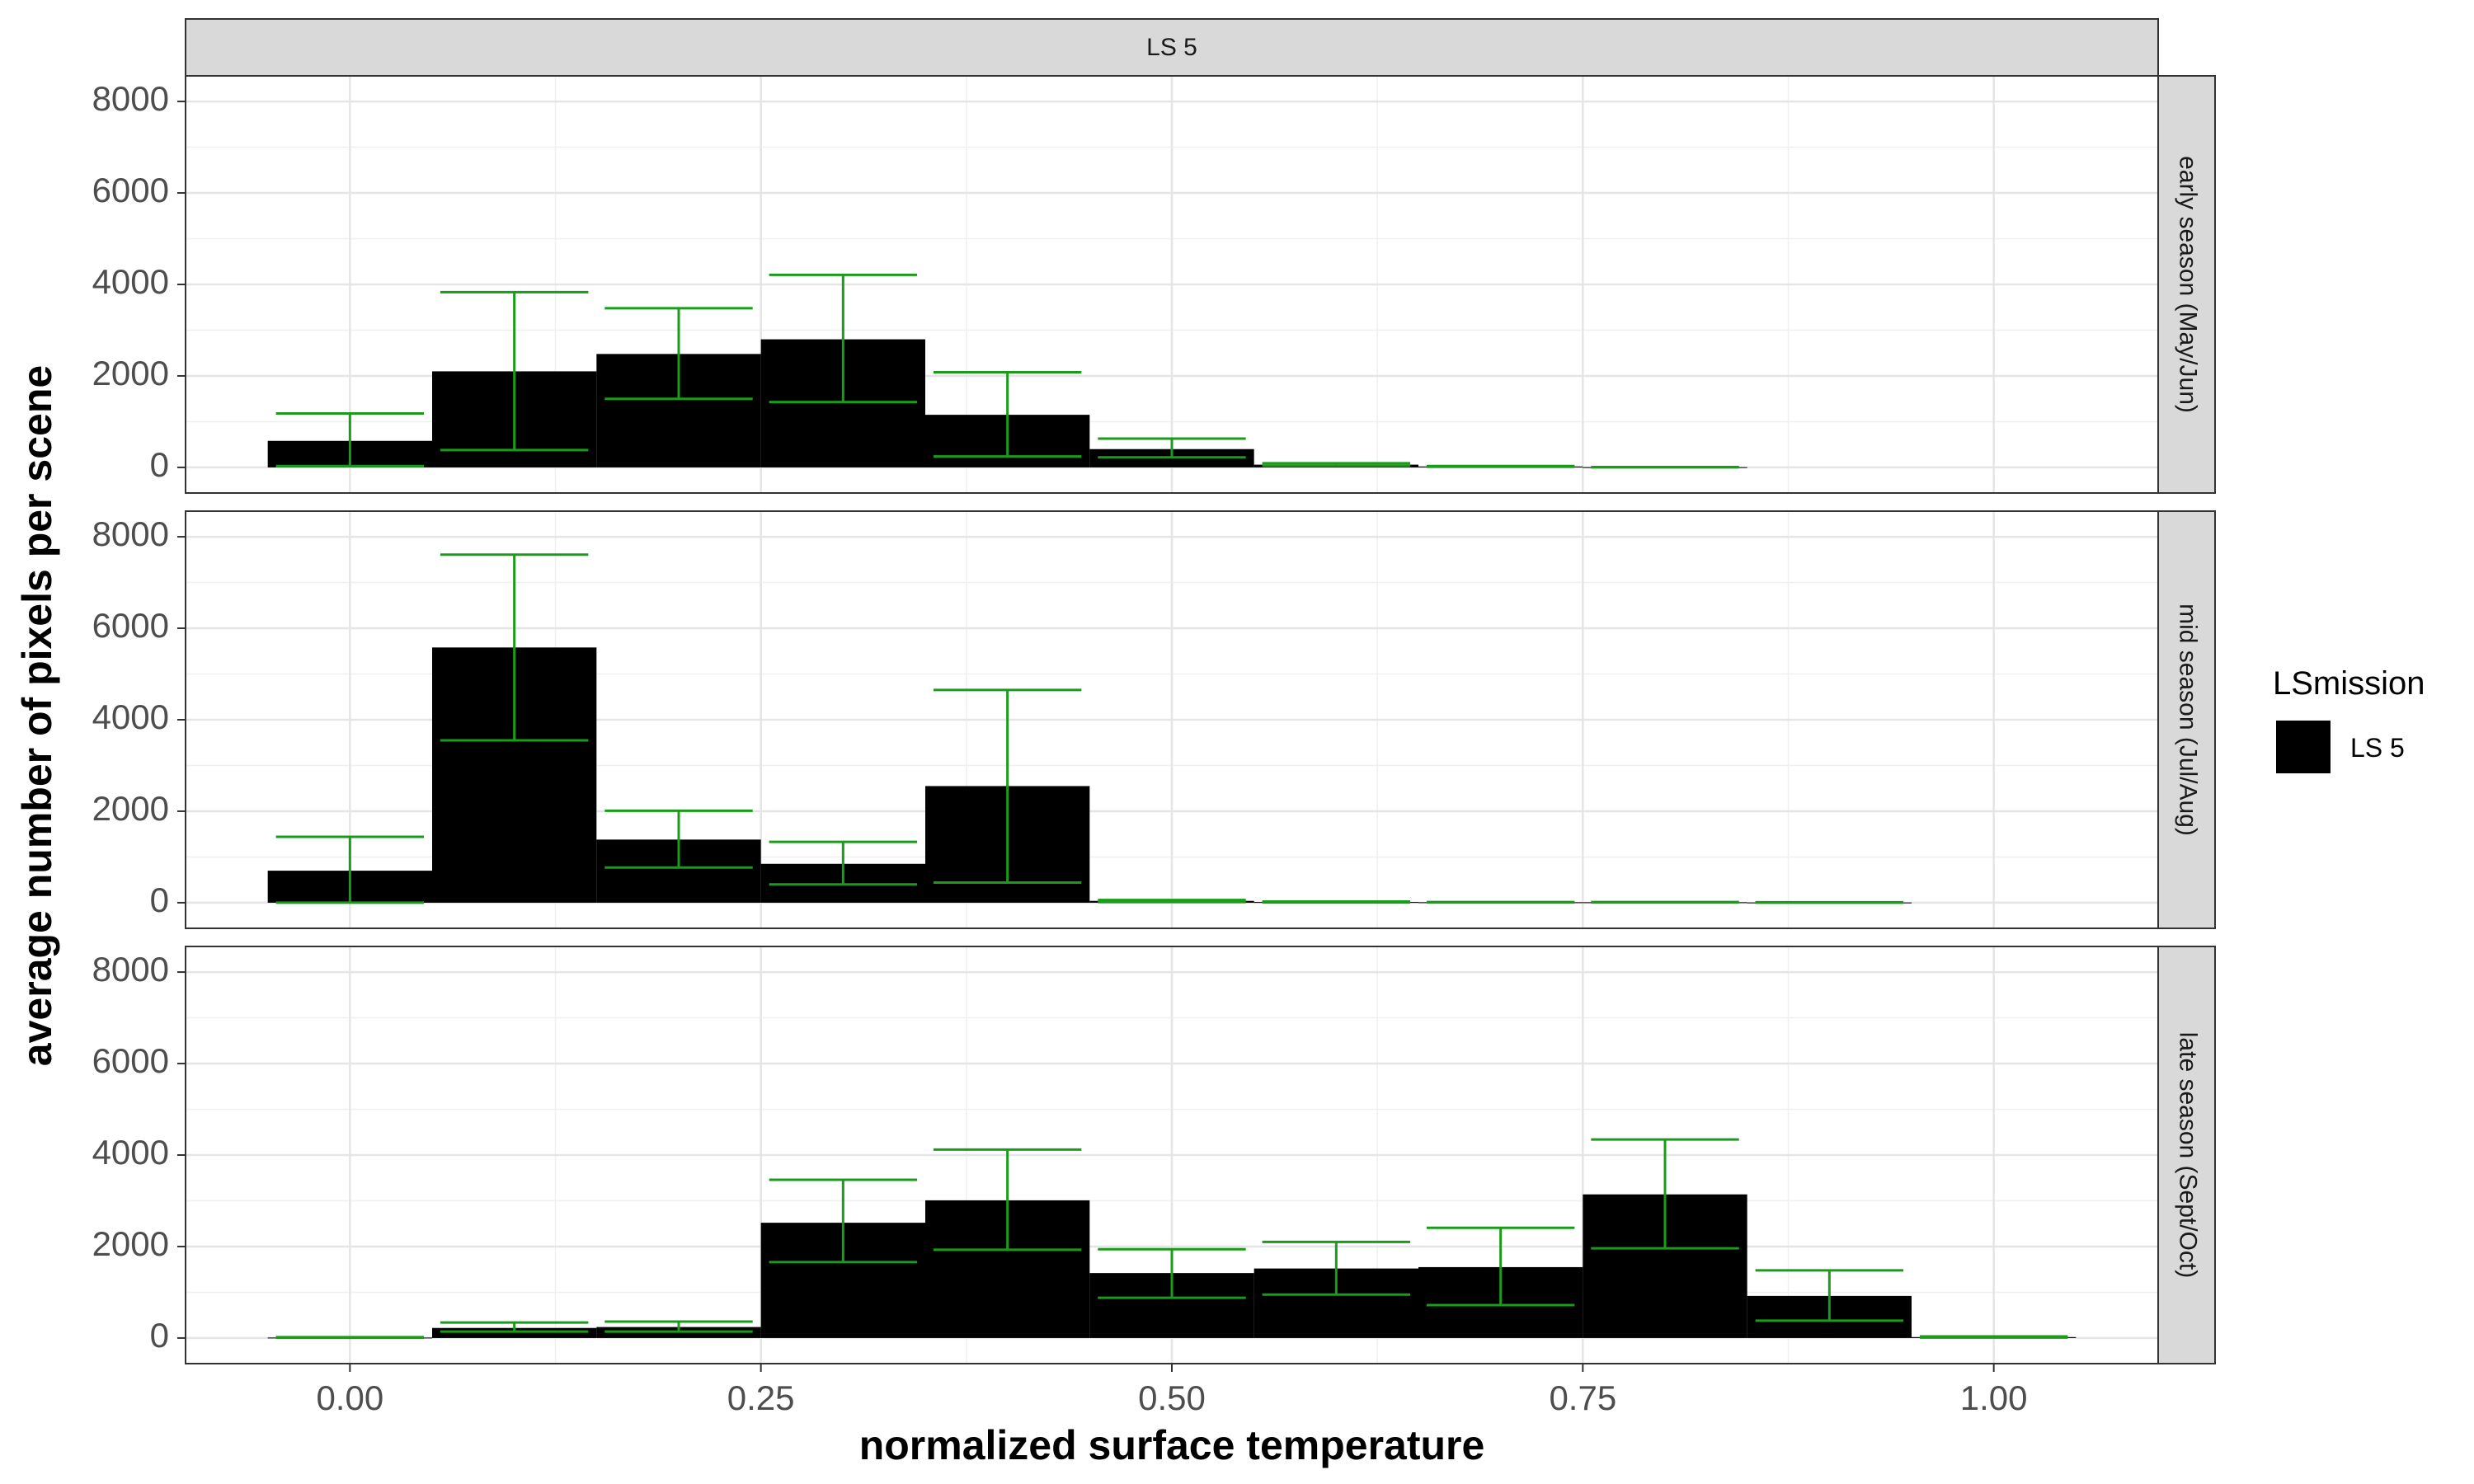  What do you see at coordinates (1582, 1397) in the screenshot?
I see `x-tick-label: 0.75` at bounding box center [1582, 1397].